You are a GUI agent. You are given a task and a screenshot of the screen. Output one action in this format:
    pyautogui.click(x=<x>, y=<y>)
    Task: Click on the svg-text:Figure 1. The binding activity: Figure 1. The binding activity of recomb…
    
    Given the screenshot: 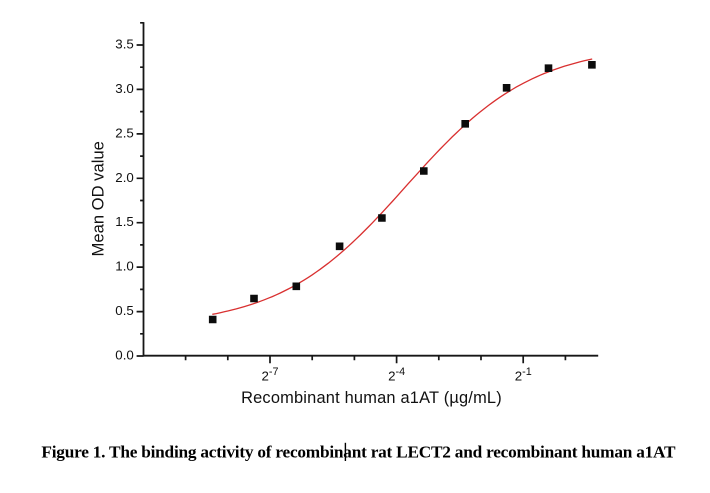 What is the action you would take?
    pyautogui.click(x=358, y=451)
    